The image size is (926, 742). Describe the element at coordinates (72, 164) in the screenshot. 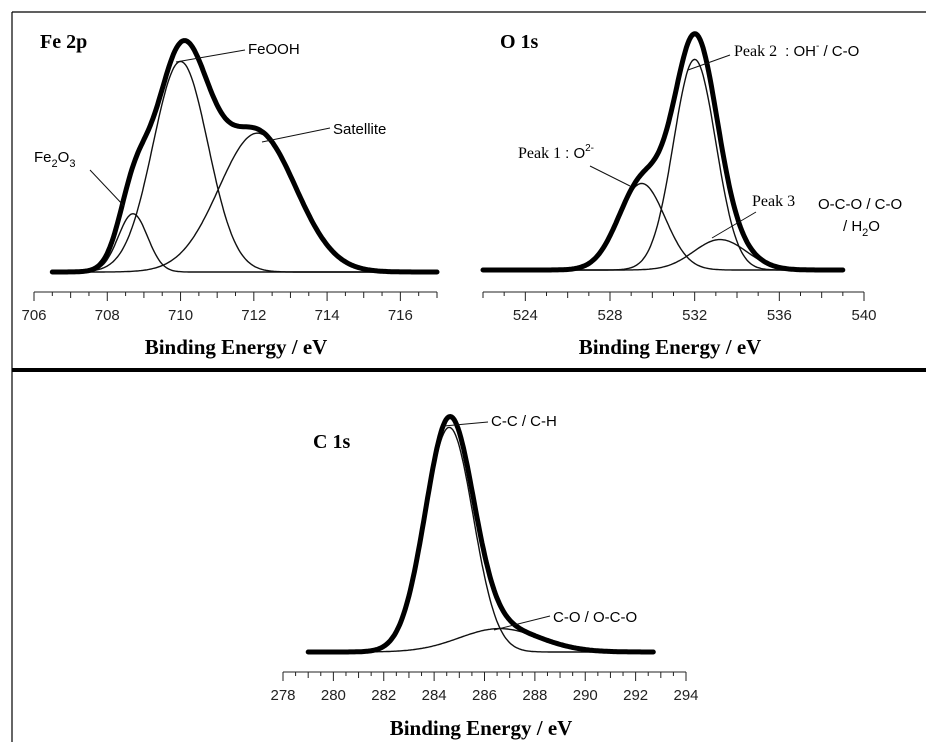

I see `fe2o3-sub2: 3` at that location.